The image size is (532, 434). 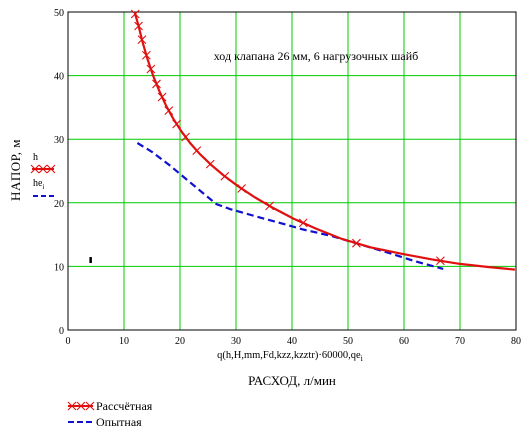 I want to click on x-tick-label: 0, so click(x=68, y=341).